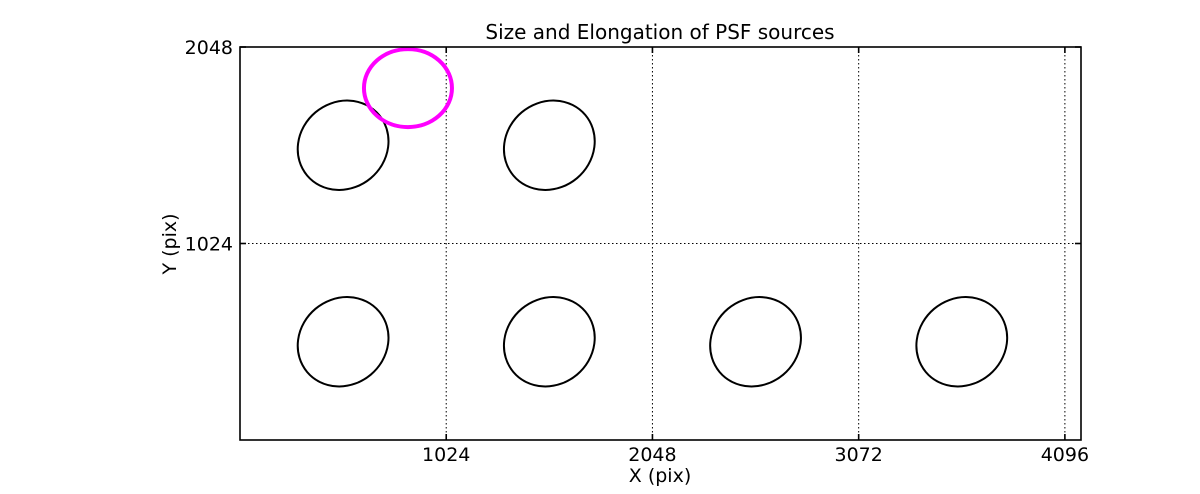  Describe the element at coordinates (446, 455) in the screenshot. I see `x-tick-label: 1024` at that location.